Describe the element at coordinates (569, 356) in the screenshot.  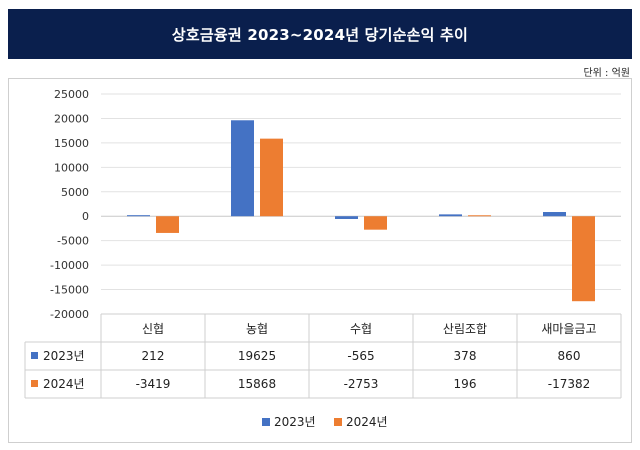
I see `data-label: 860` at that location.